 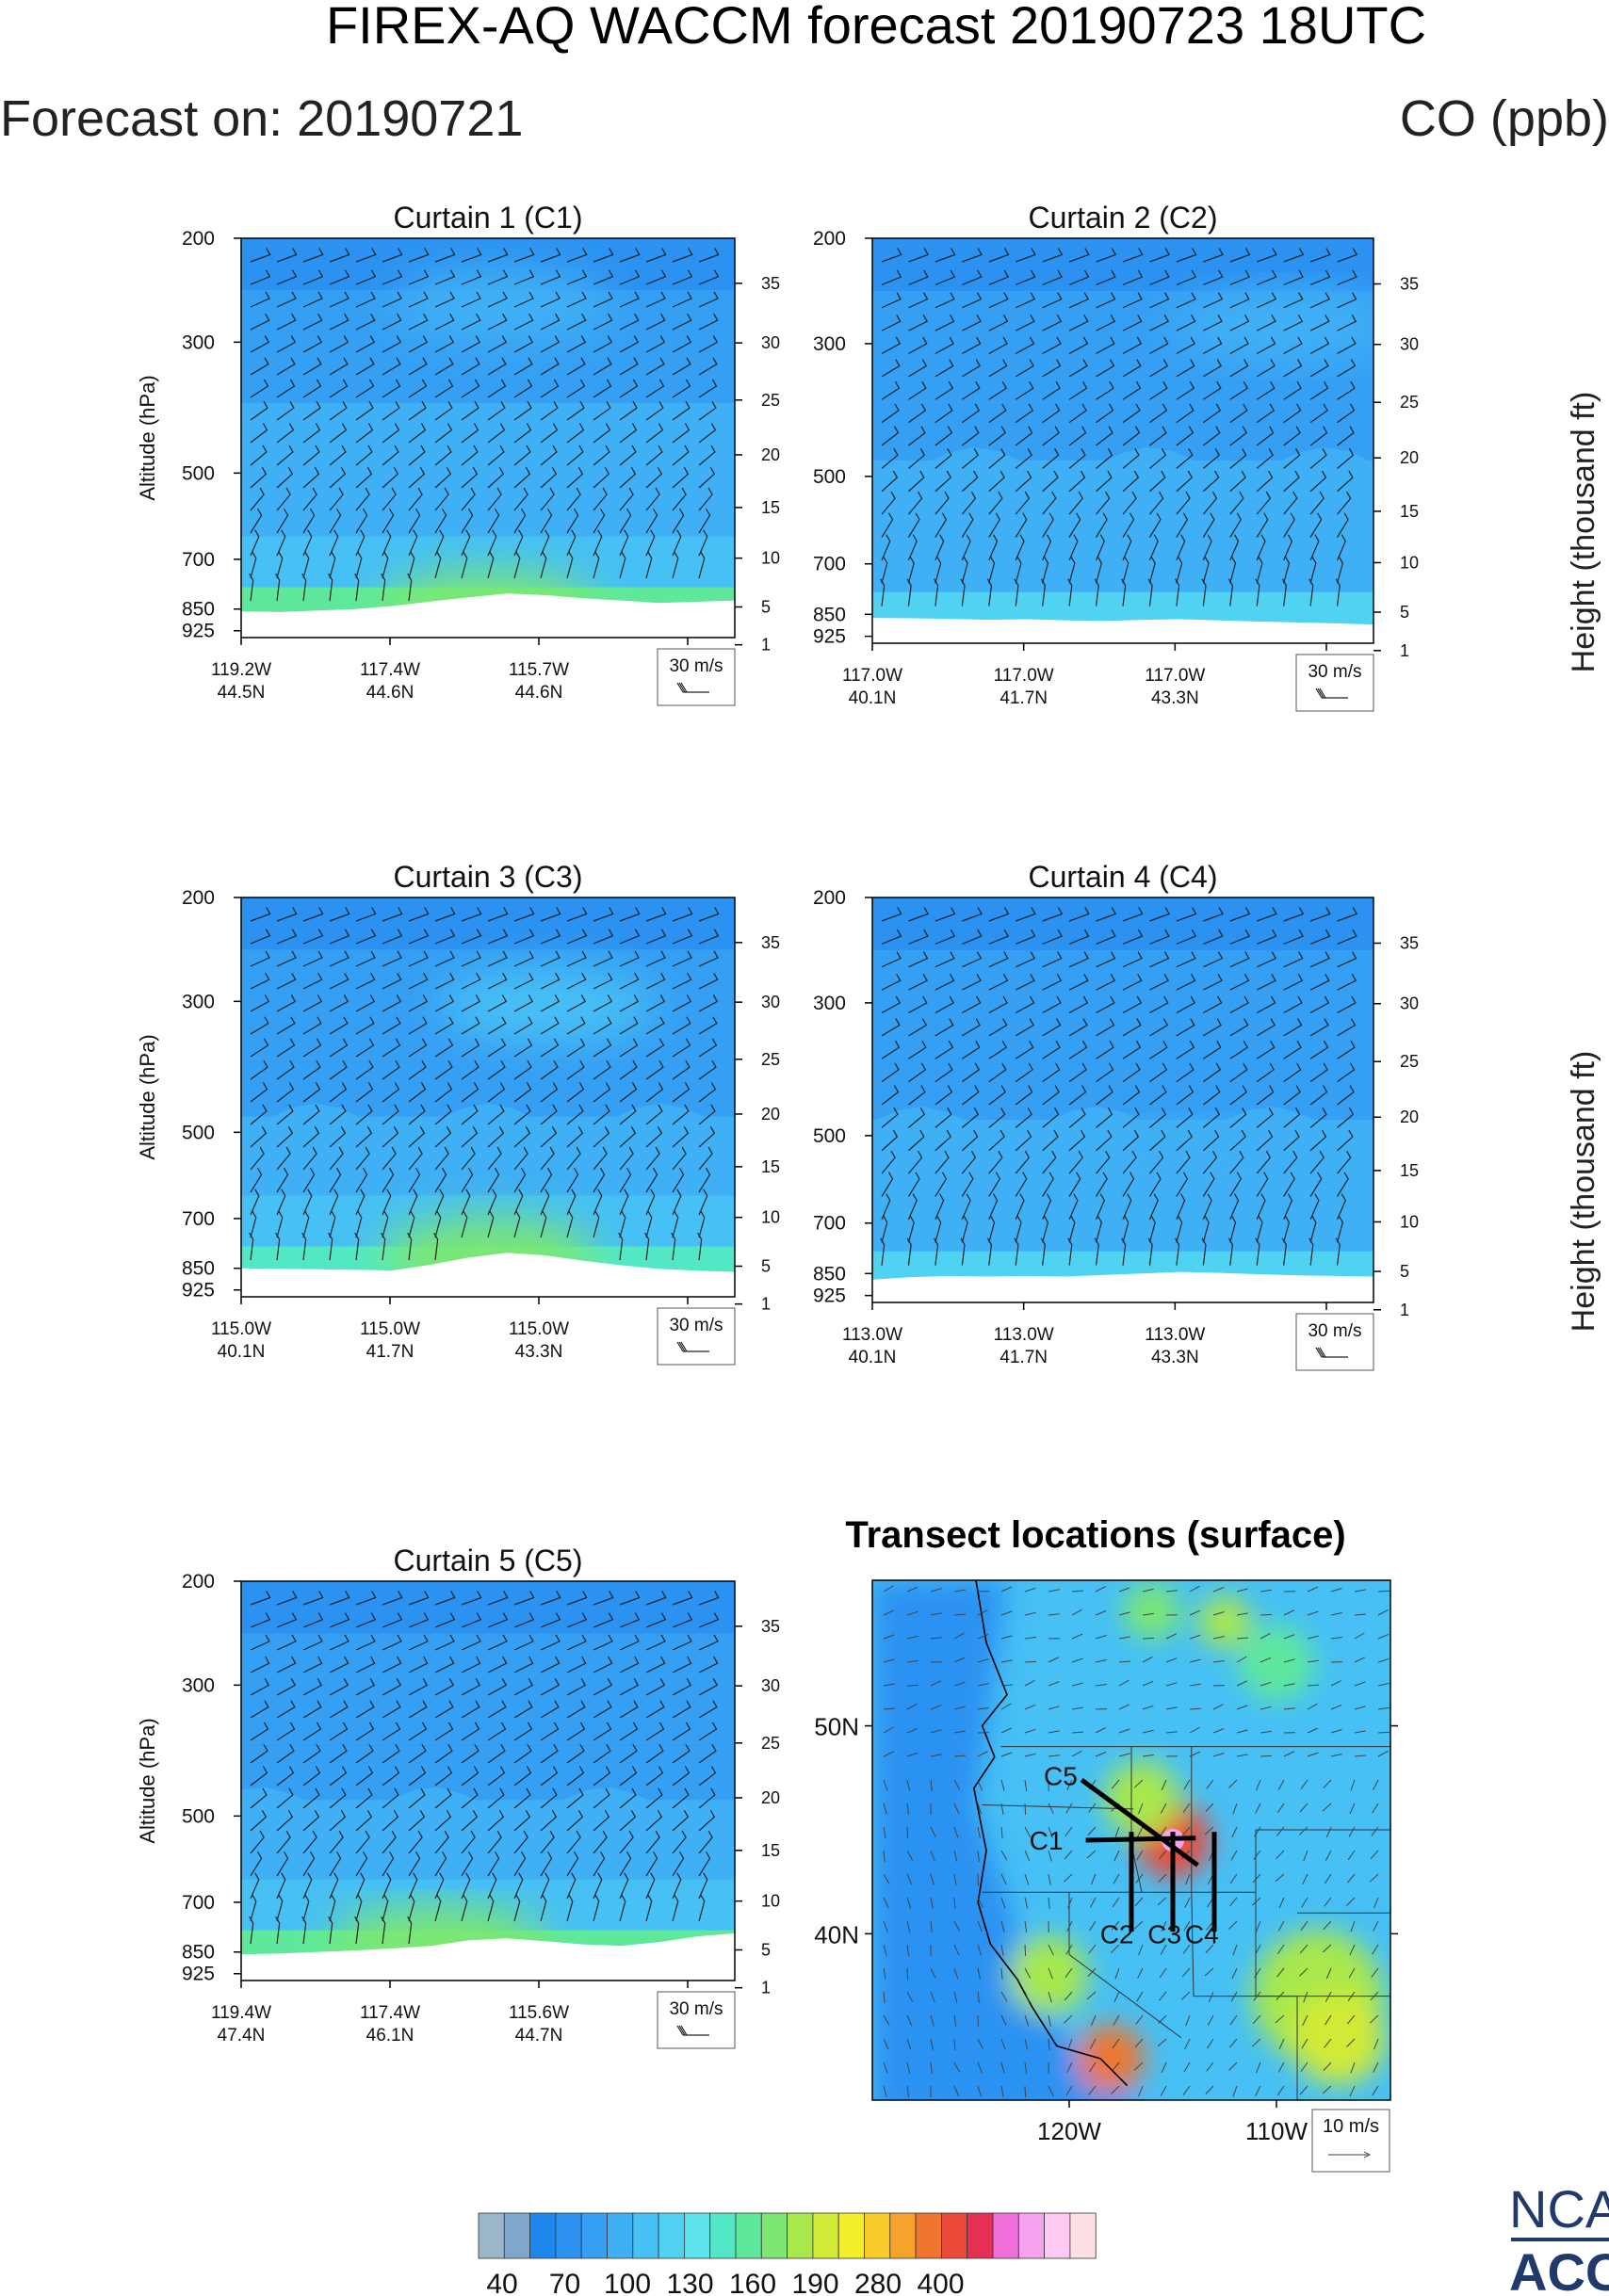 I want to click on pressure-tick-label: 925, so click(x=198, y=1974).